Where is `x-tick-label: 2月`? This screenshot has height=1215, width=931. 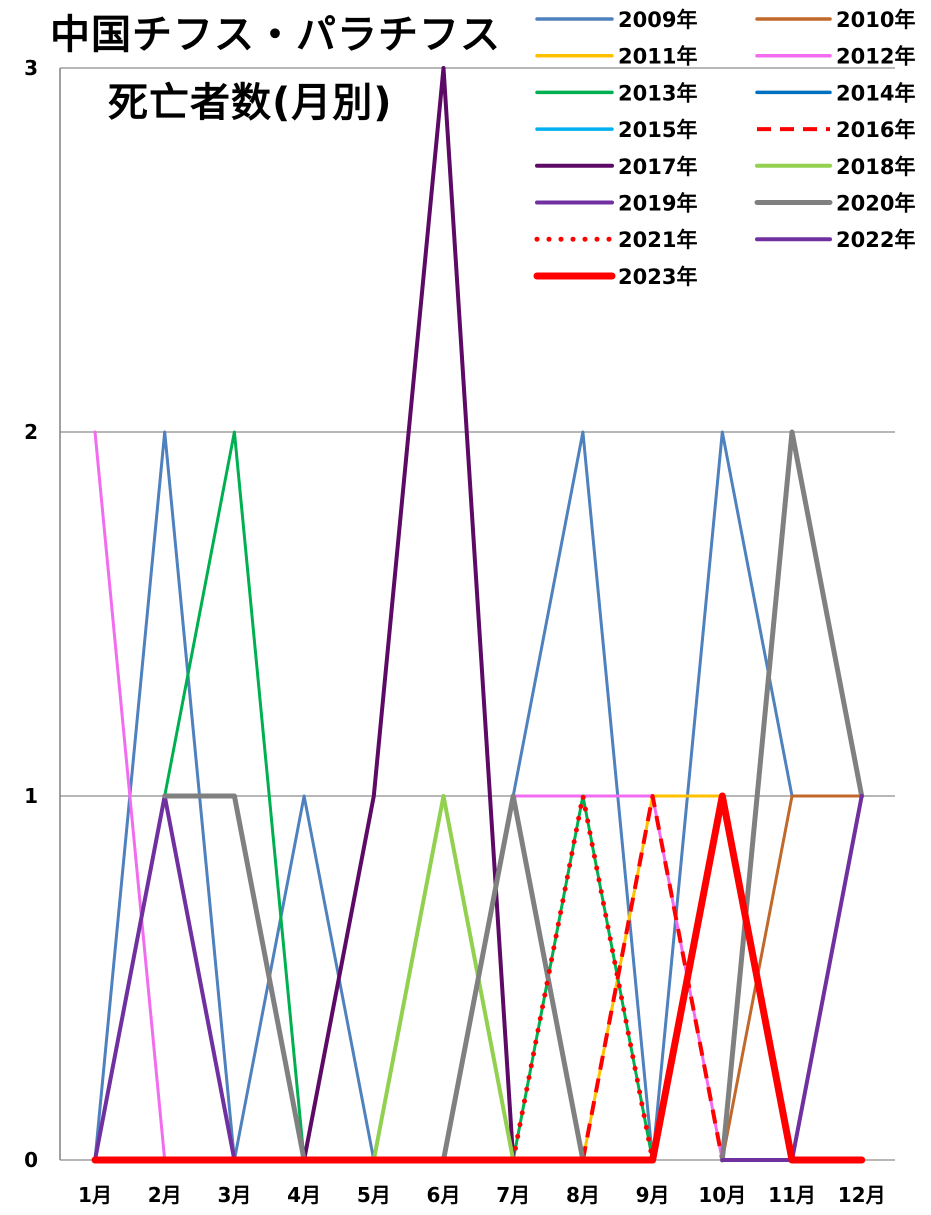 x-tick-label: 2月 is located at coordinates (165, 1195).